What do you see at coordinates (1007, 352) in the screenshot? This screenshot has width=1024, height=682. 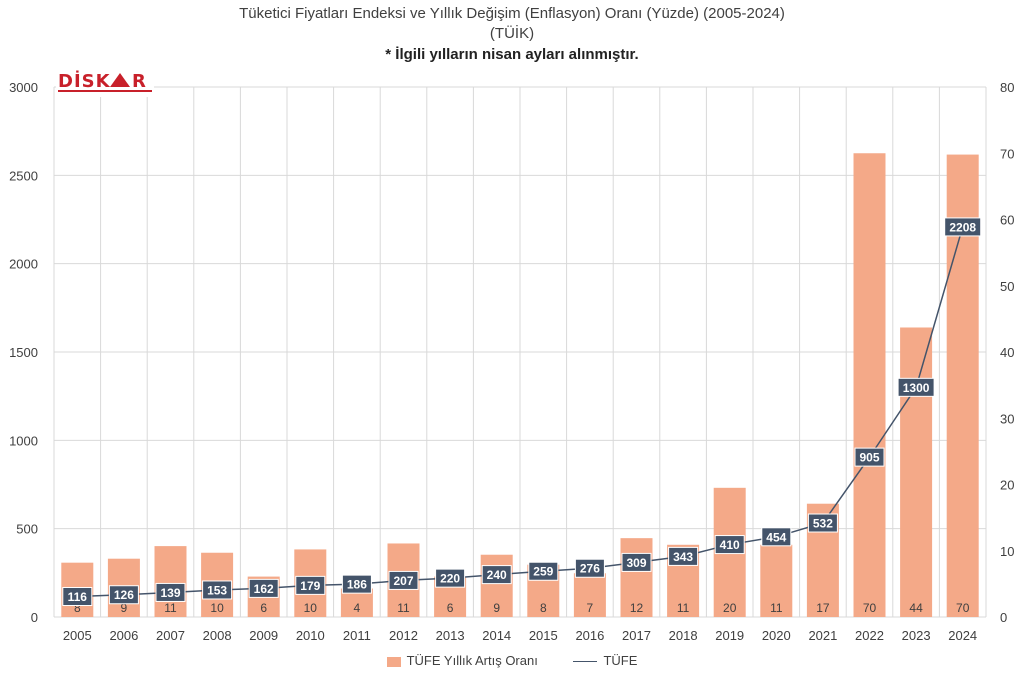 I see `right-axis-tick-label: 40` at bounding box center [1007, 352].